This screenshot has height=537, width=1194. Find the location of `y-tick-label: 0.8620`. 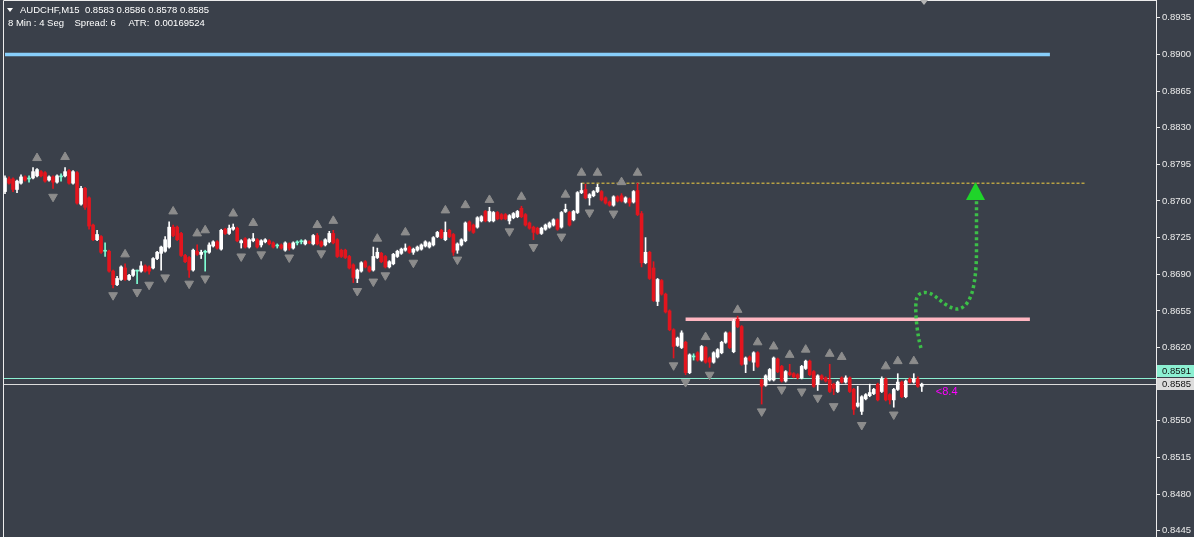

y-tick-label: 0.8620 is located at coordinates (1177, 347).